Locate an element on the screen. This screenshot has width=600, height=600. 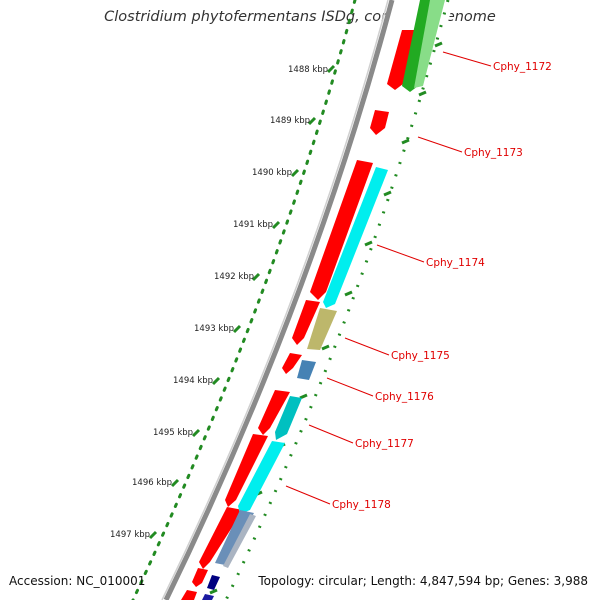
gene-label-cphy-1175: Cphy_1175 is located at coordinates (420, 356).